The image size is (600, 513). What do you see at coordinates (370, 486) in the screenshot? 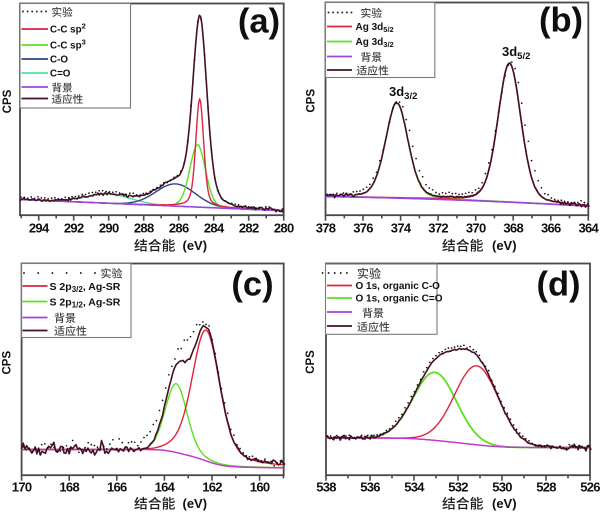
I see `svg-text: 536` at bounding box center [370, 486].